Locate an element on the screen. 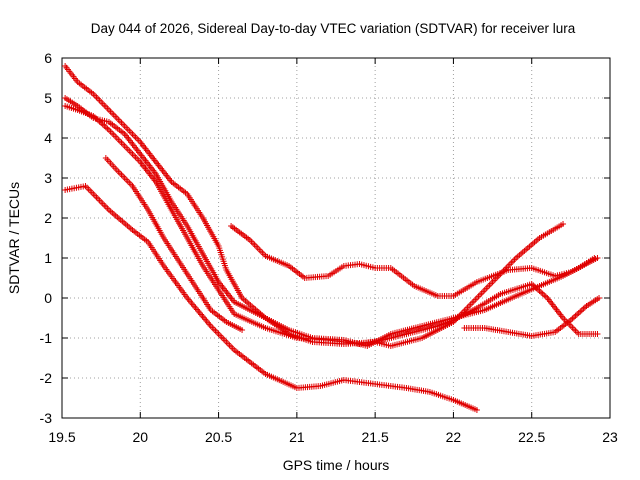 The width and height of the screenshot is (640, 480). y-tick-label: -1 is located at coordinates (46, 338).